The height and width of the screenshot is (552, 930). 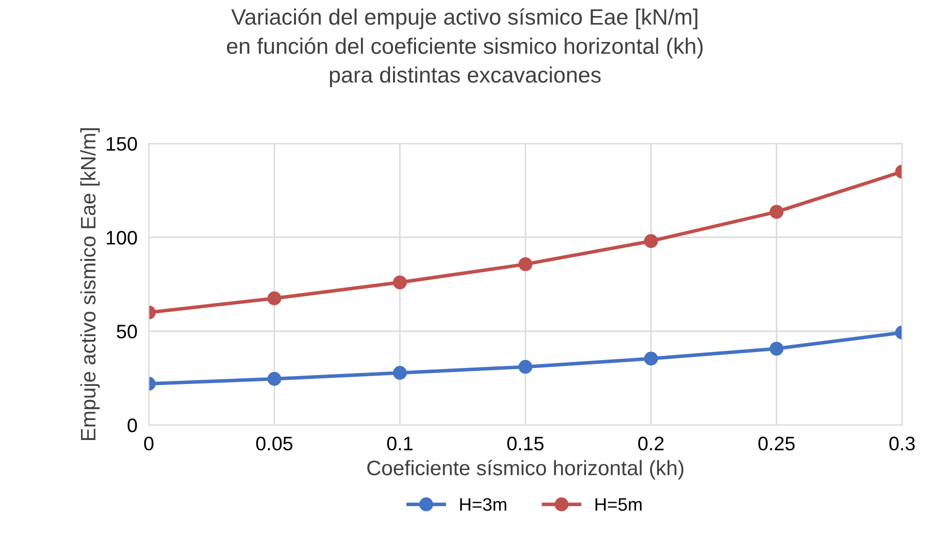 What do you see at coordinates (902, 443) in the screenshot?
I see `x-tick-label: 0.3` at bounding box center [902, 443].